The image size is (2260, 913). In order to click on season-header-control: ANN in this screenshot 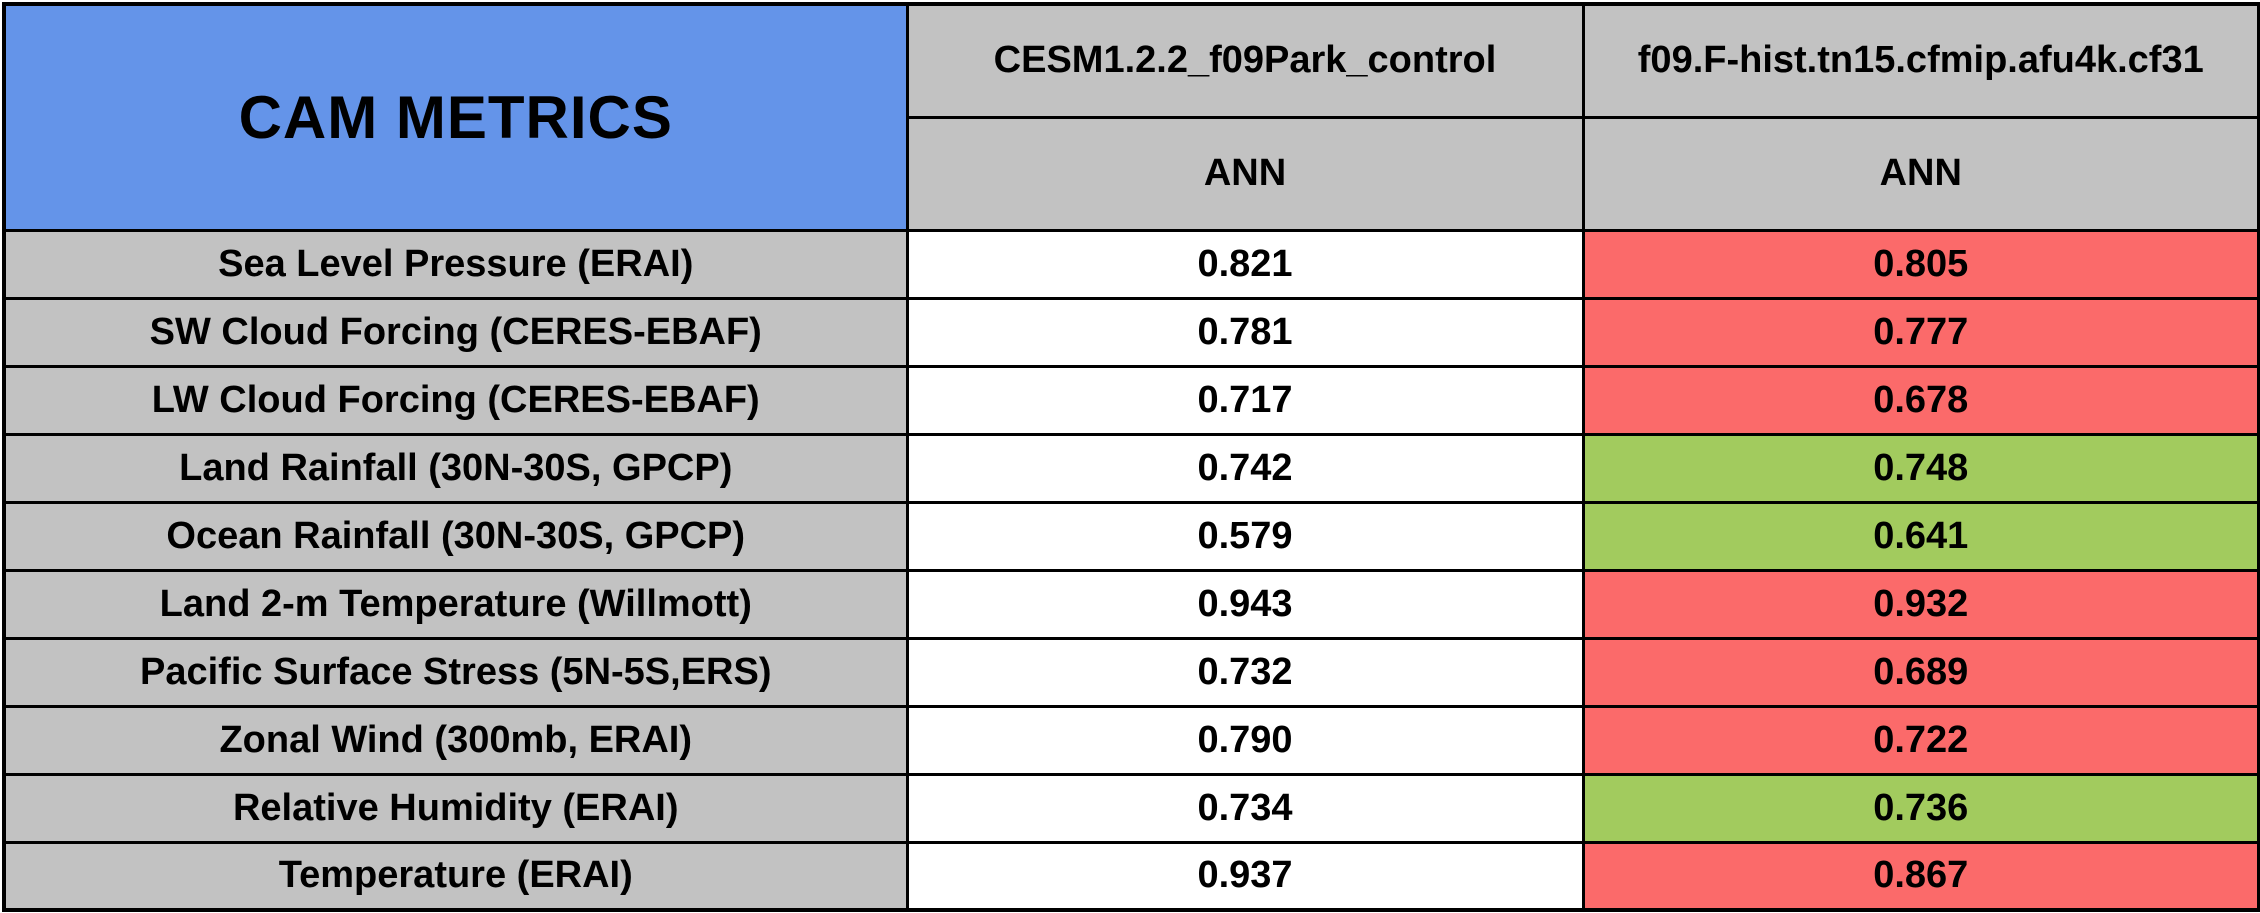, I will do `click(1245, 173)`.